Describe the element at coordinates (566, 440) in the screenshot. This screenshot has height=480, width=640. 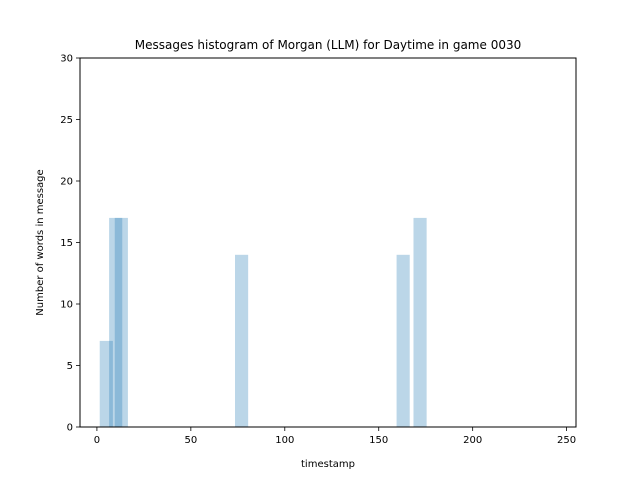
I see `x-tick-label-250: 250` at that location.